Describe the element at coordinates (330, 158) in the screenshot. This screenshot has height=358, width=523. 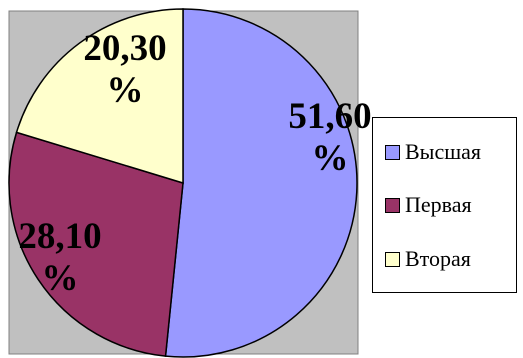
I see `data-label-vysshaya-unit: %` at that location.